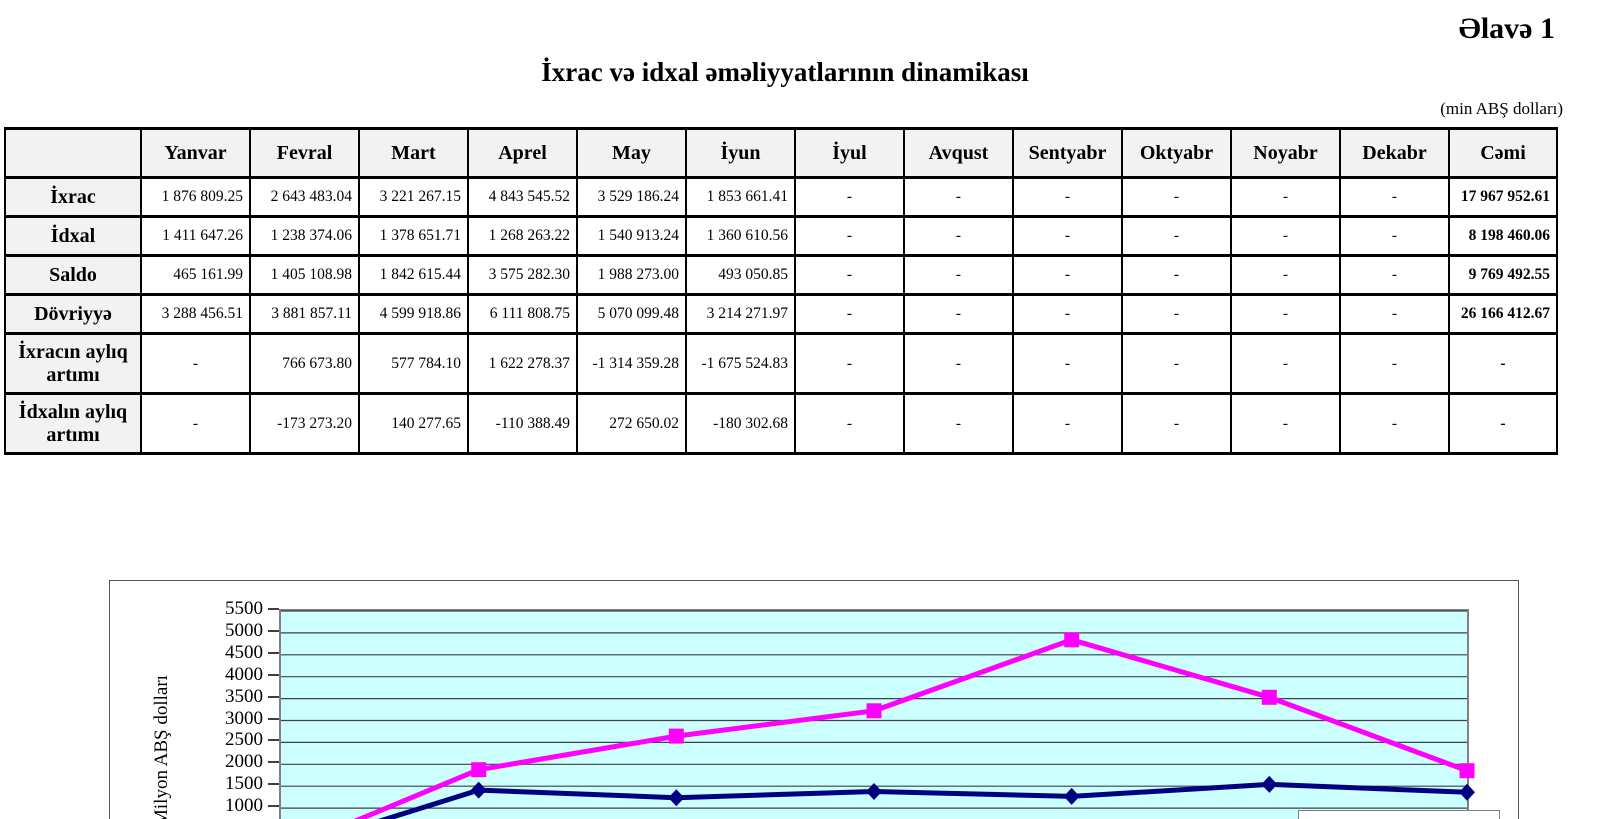 Image resolution: width=1610 pixels, height=819 pixels. Describe the element at coordinates (1394, 153) in the screenshot. I see `column-header-12: Dekabr` at that location.